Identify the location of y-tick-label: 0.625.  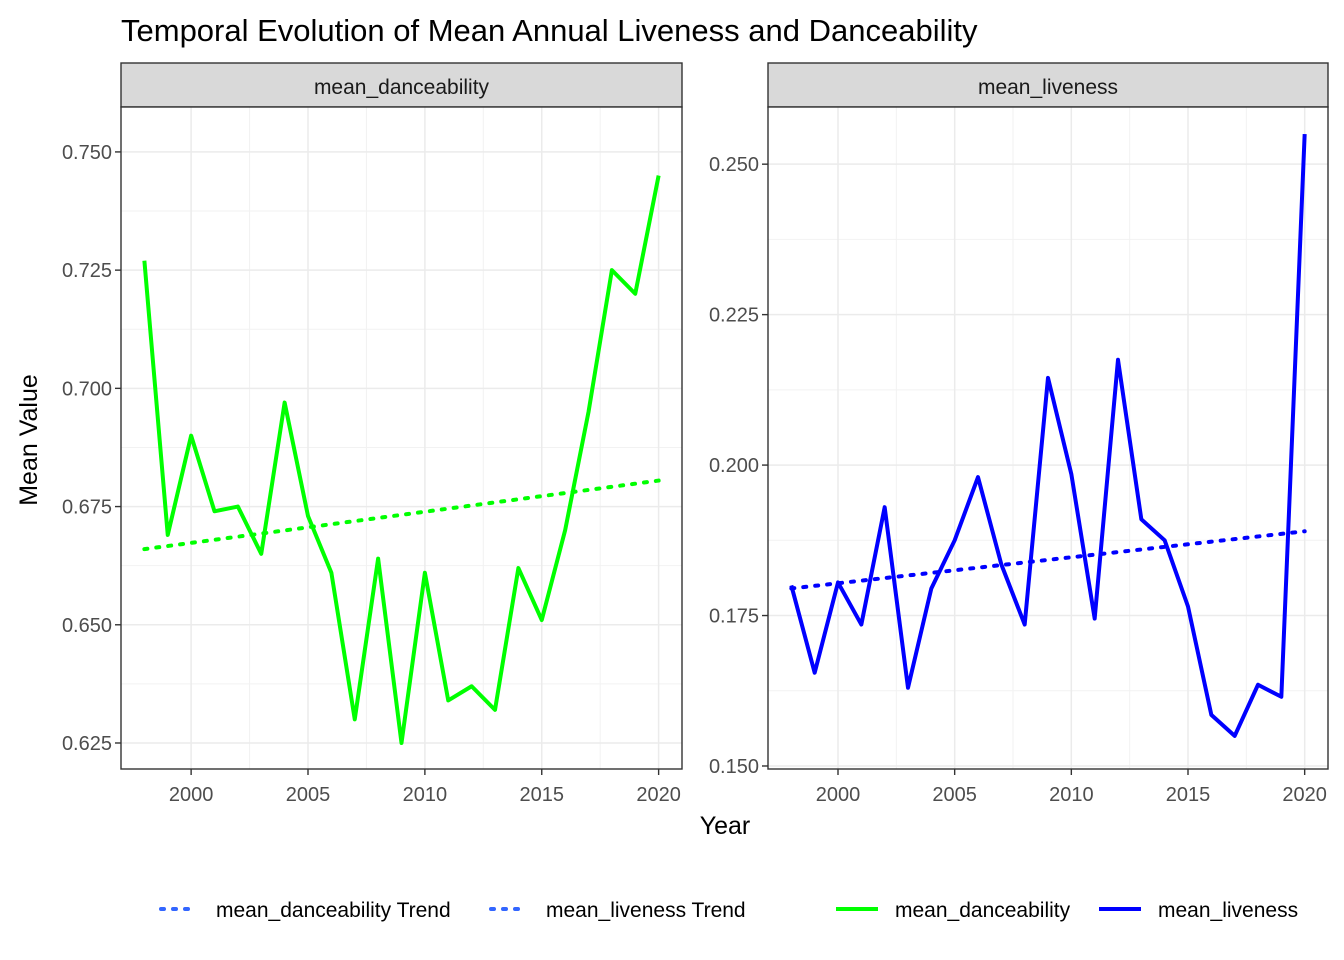
(87, 744).